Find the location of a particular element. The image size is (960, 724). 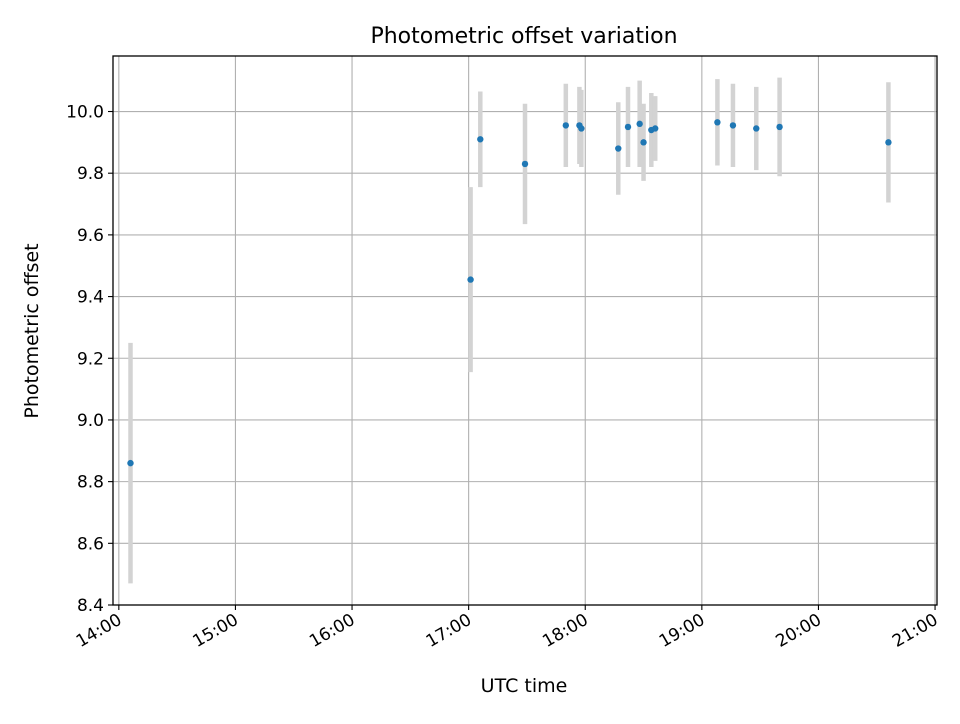

y-tick-label: 9.2 is located at coordinates (90, 359).